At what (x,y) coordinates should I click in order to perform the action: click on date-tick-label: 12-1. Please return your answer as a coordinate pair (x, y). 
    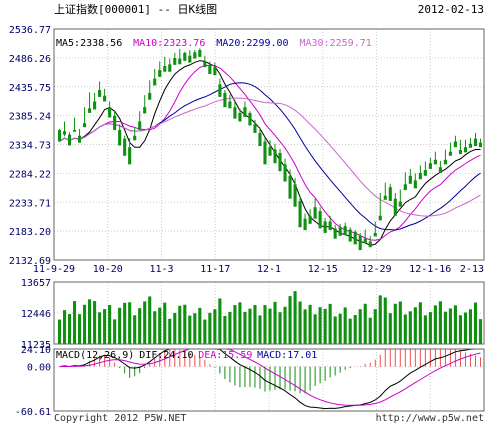
    Looking at the image, I should click on (269, 269).